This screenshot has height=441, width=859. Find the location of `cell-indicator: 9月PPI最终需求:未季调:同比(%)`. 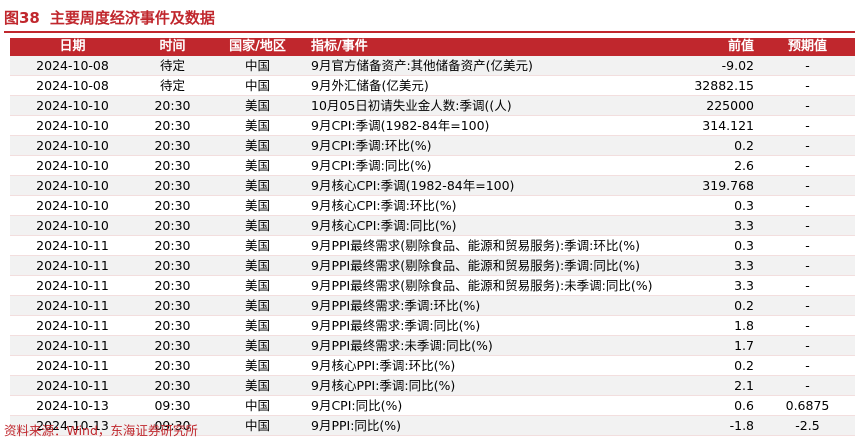

cell-indicator: 9月PPI最终需求:未季调:同比(%) is located at coordinates (478, 345).